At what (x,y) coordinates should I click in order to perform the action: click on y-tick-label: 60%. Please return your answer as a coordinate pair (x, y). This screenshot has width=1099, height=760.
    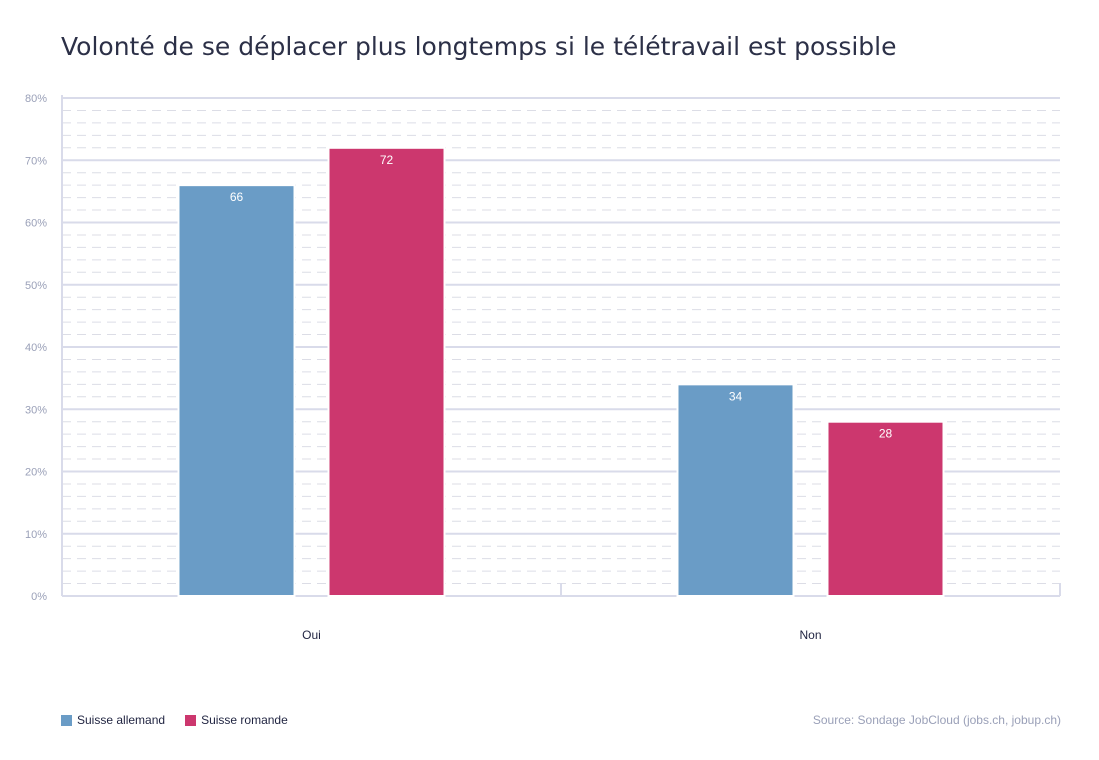
    Looking at the image, I should click on (36, 224).